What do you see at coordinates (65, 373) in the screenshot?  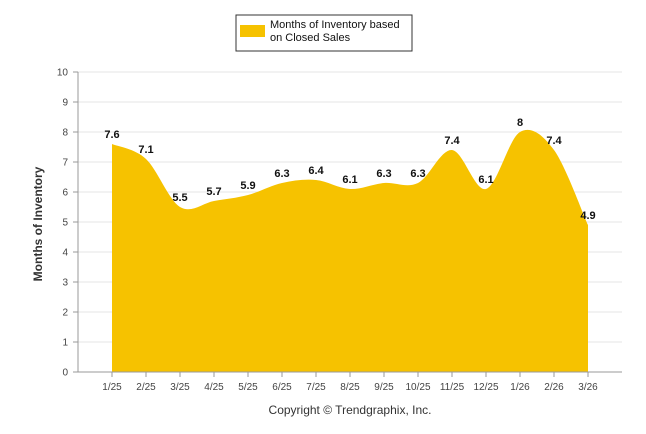 I see `y-tick-label: 0` at bounding box center [65, 373].